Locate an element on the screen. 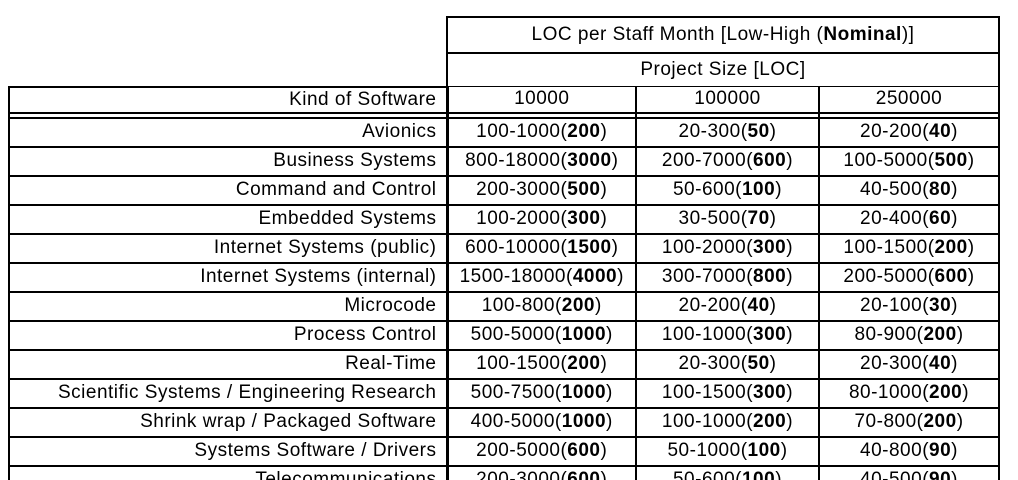  value-cell: 200-3000(500) is located at coordinates (542, 190).